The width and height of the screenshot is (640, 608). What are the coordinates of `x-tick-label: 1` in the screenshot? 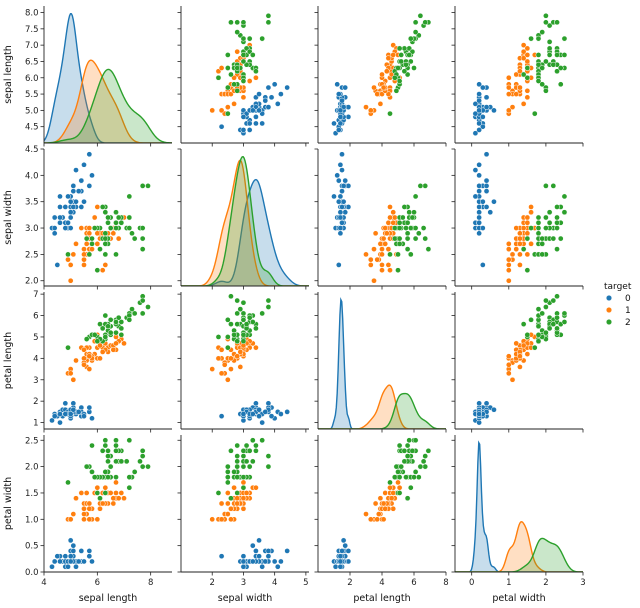 It's located at (508, 583).